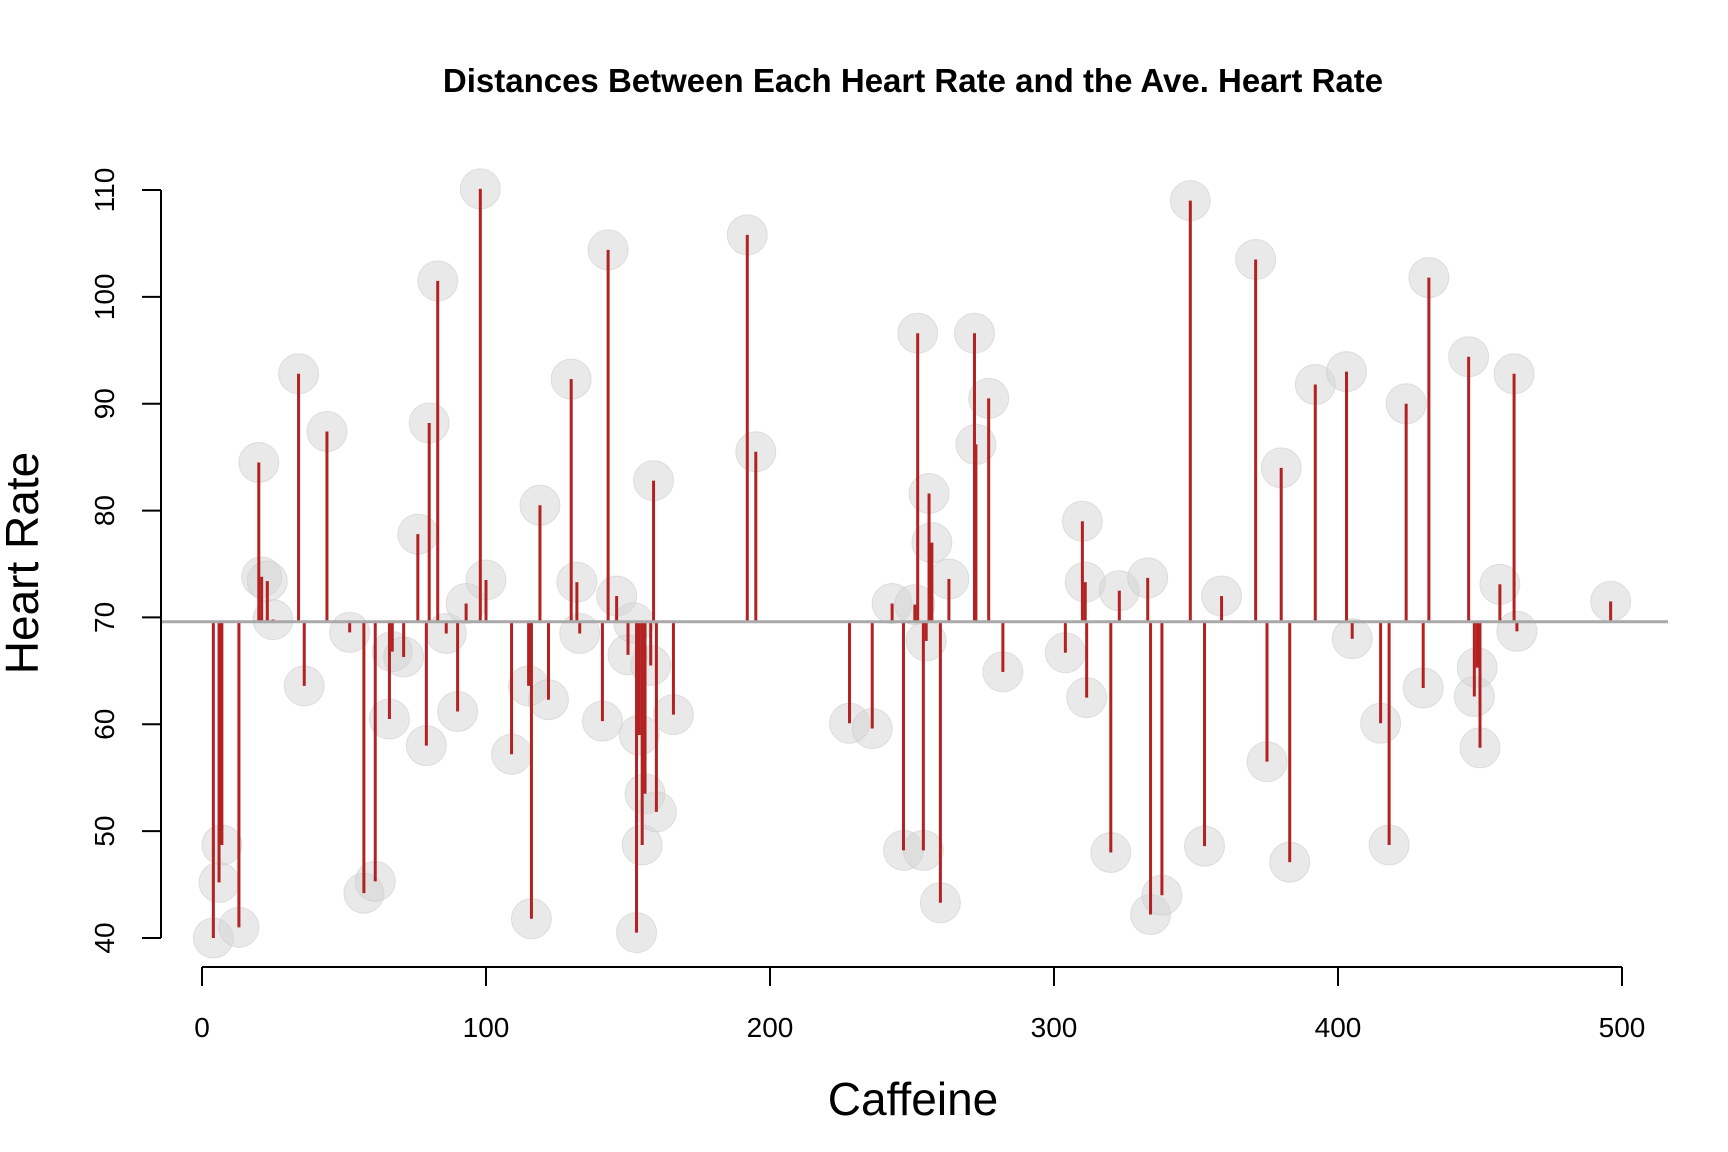 This screenshot has width=1728, height=1152. Describe the element at coordinates (24, 563) in the screenshot. I see `y-axis-label: Heart Rate` at that location.